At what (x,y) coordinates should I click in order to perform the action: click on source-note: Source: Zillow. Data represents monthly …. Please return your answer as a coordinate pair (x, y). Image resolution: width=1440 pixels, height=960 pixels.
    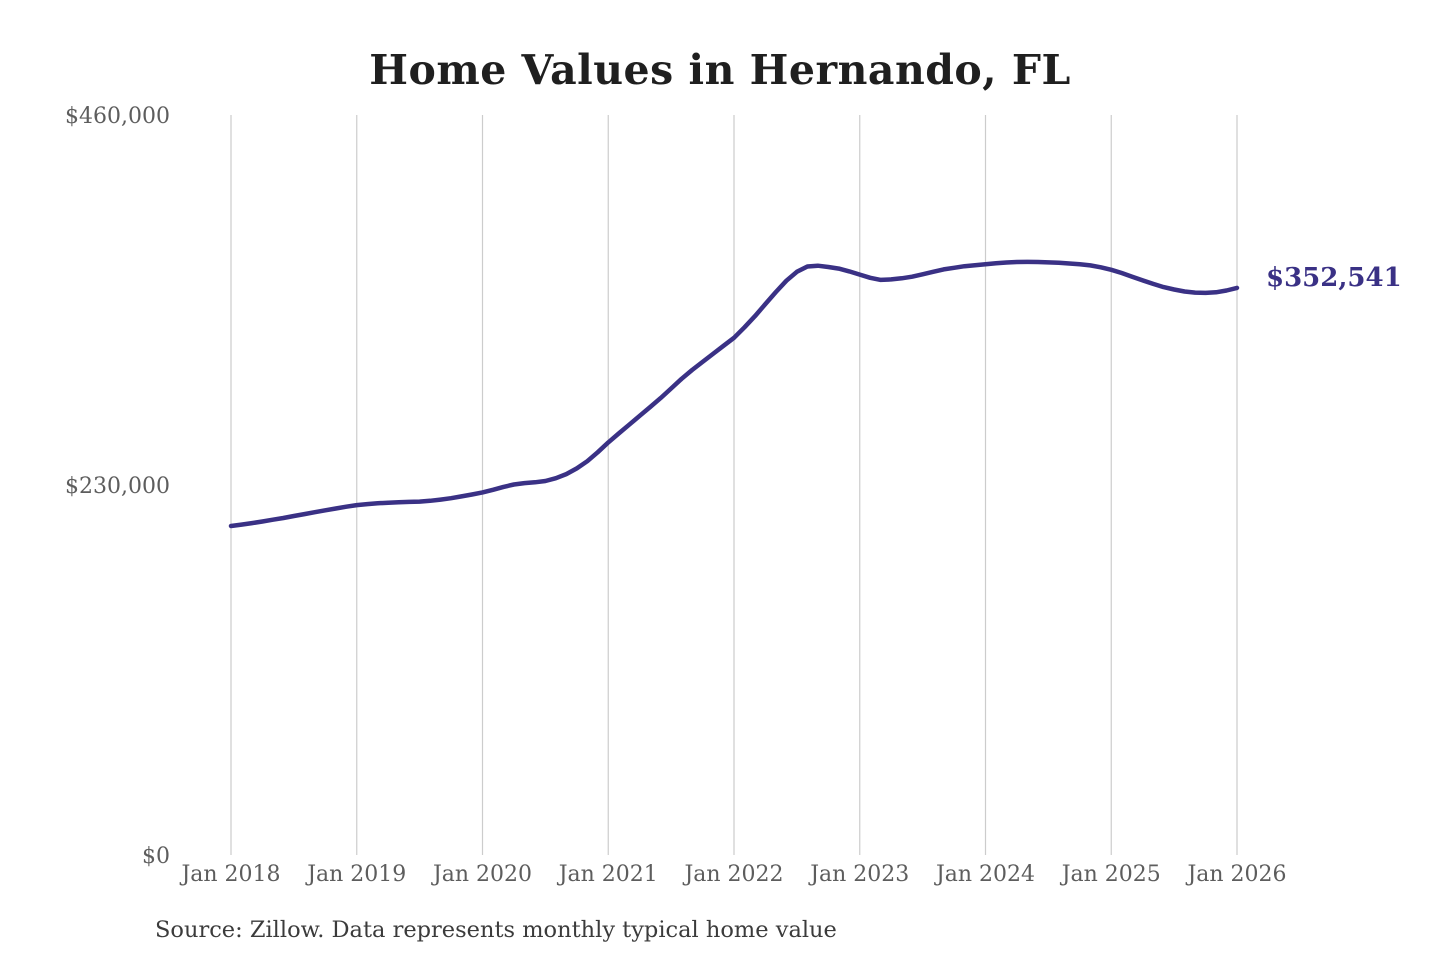
    Looking at the image, I should click on (496, 930).